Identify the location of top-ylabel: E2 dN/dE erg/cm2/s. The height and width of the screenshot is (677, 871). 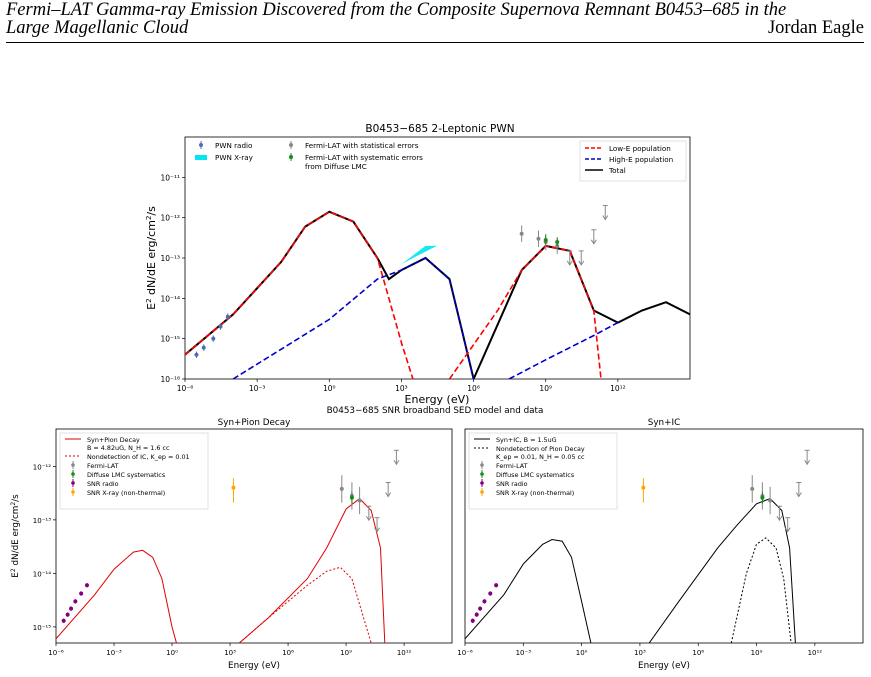
(151, 258).